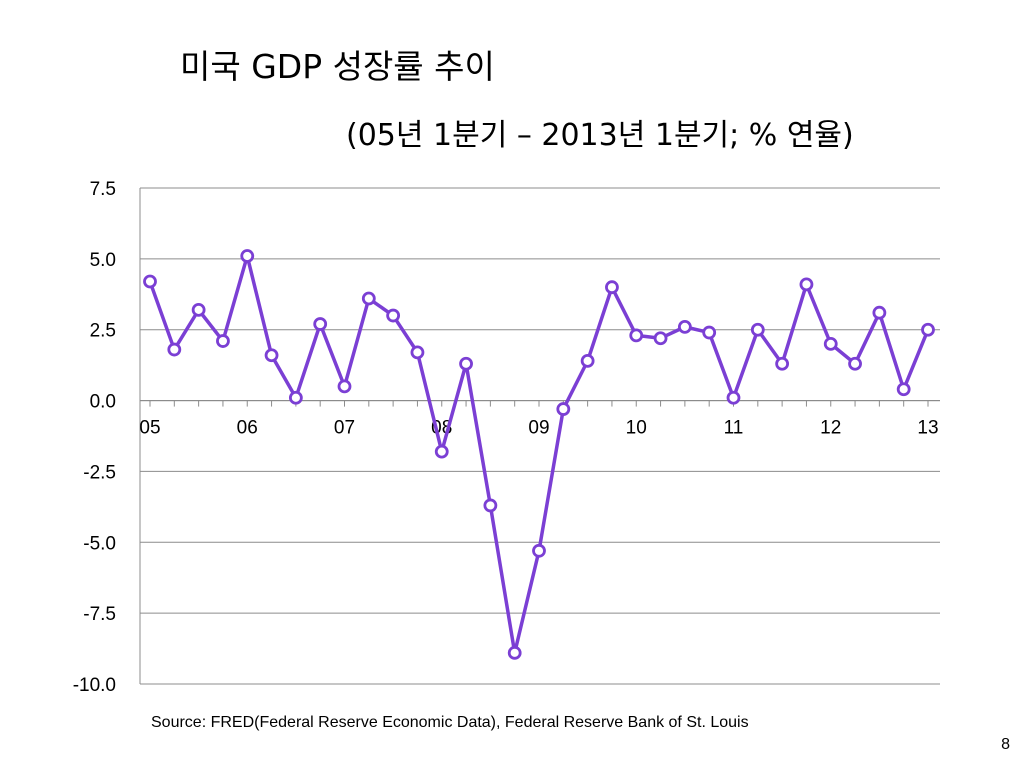  I want to click on page-number: 8, so click(1005, 744).